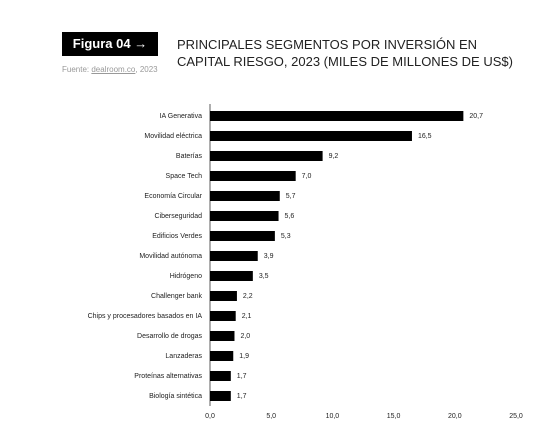 This screenshot has height=441, width=557. What do you see at coordinates (176, 296) in the screenshot?
I see `y-tick-label: Challenger bank` at bounding box center [176, 296].